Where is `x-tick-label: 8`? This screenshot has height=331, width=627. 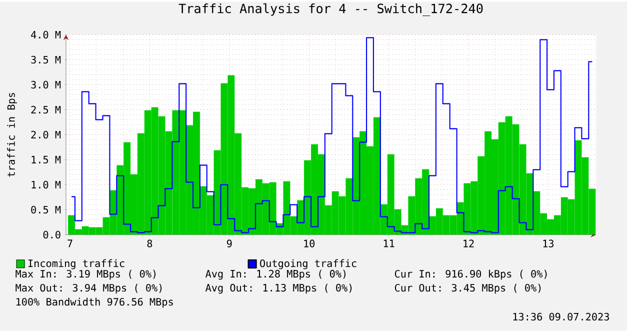 x-tick-label: 8 is located at coordinates (149, 244).